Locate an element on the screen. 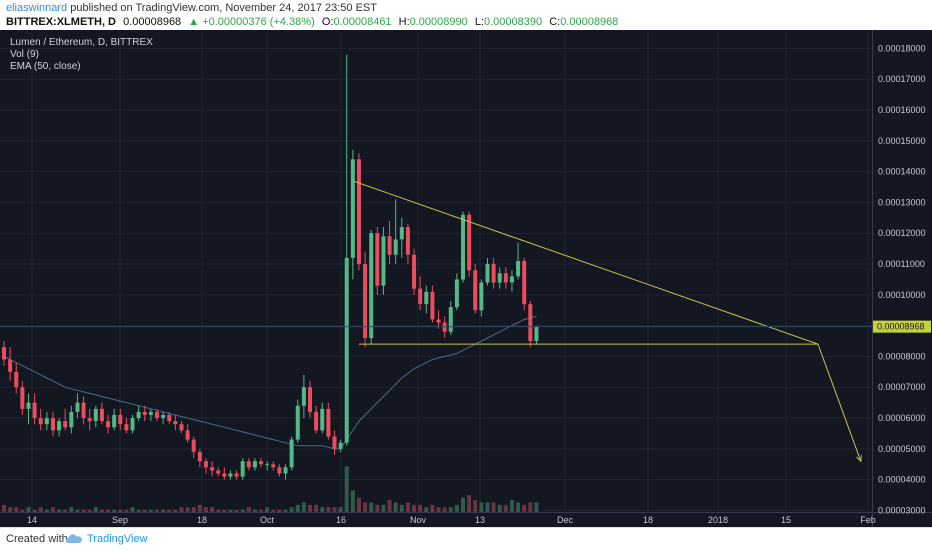 This screenshot has height=551, width=932. trendline is located at coordinates (839, 402).